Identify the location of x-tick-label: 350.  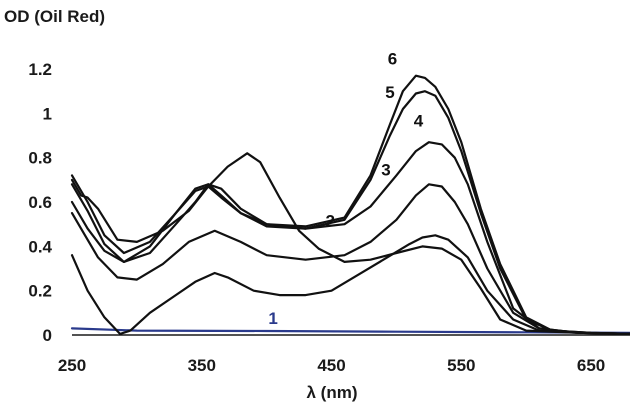
(202, 365).